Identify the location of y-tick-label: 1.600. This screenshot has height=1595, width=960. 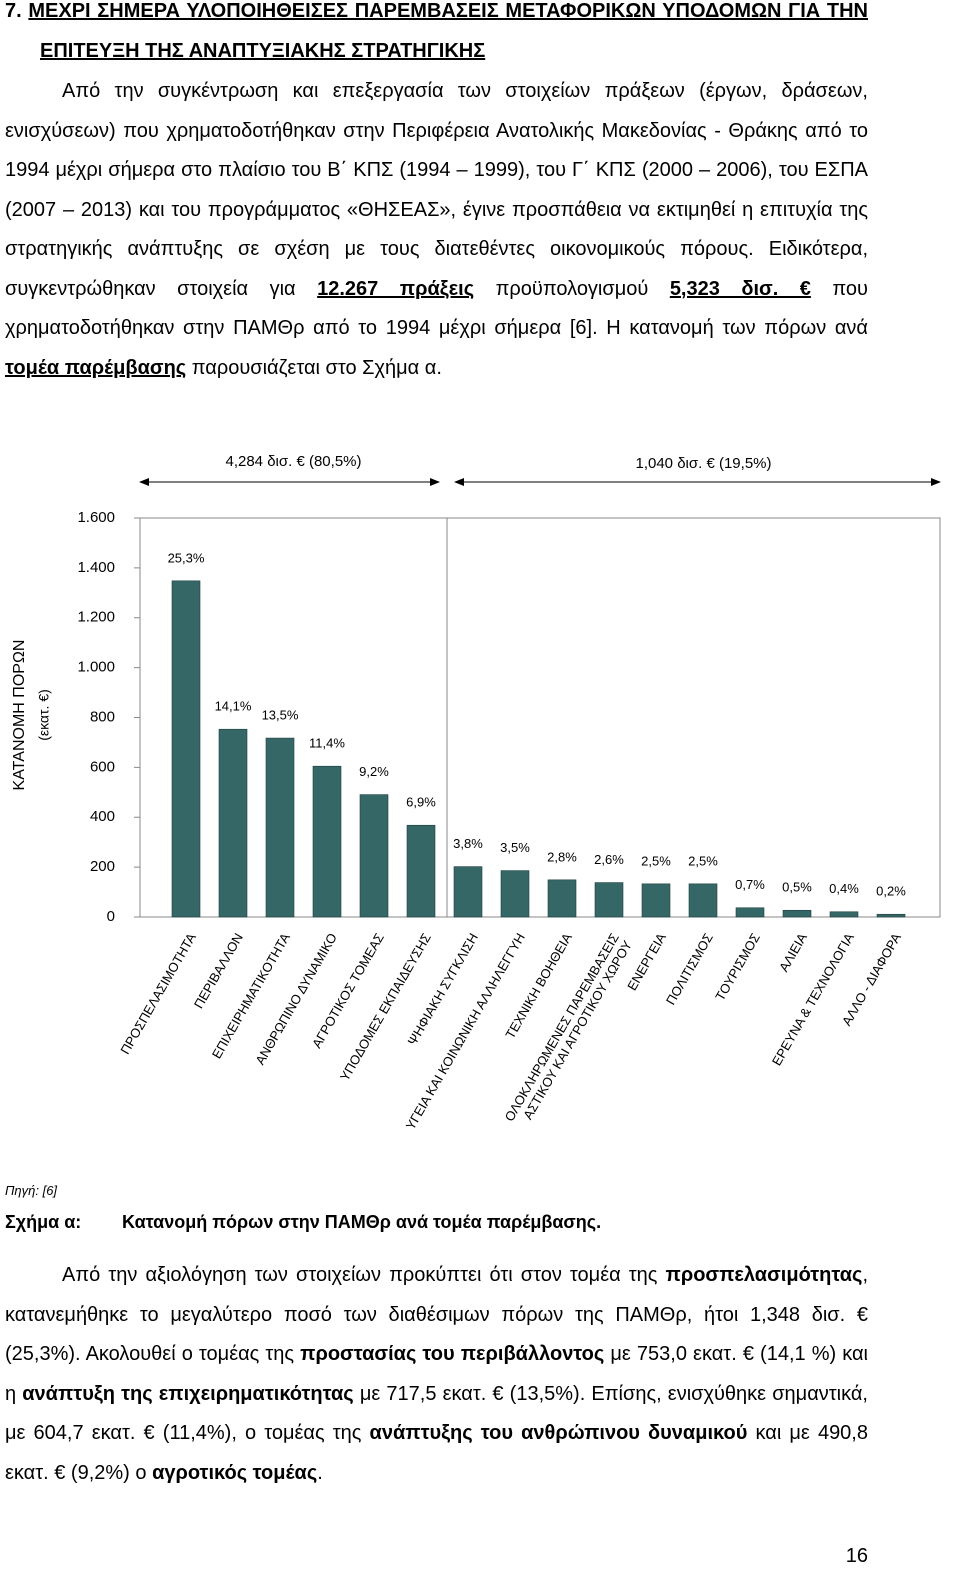
(96, 517).